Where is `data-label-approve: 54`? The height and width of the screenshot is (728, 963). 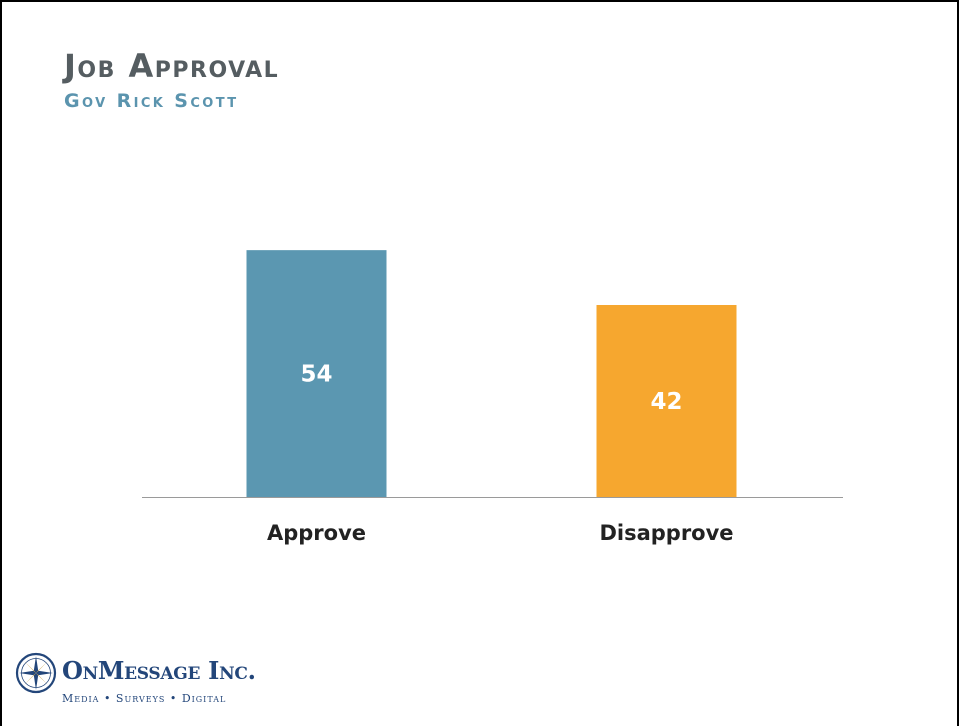
data-label-approve: 54 is located at coordinates (316, 375).